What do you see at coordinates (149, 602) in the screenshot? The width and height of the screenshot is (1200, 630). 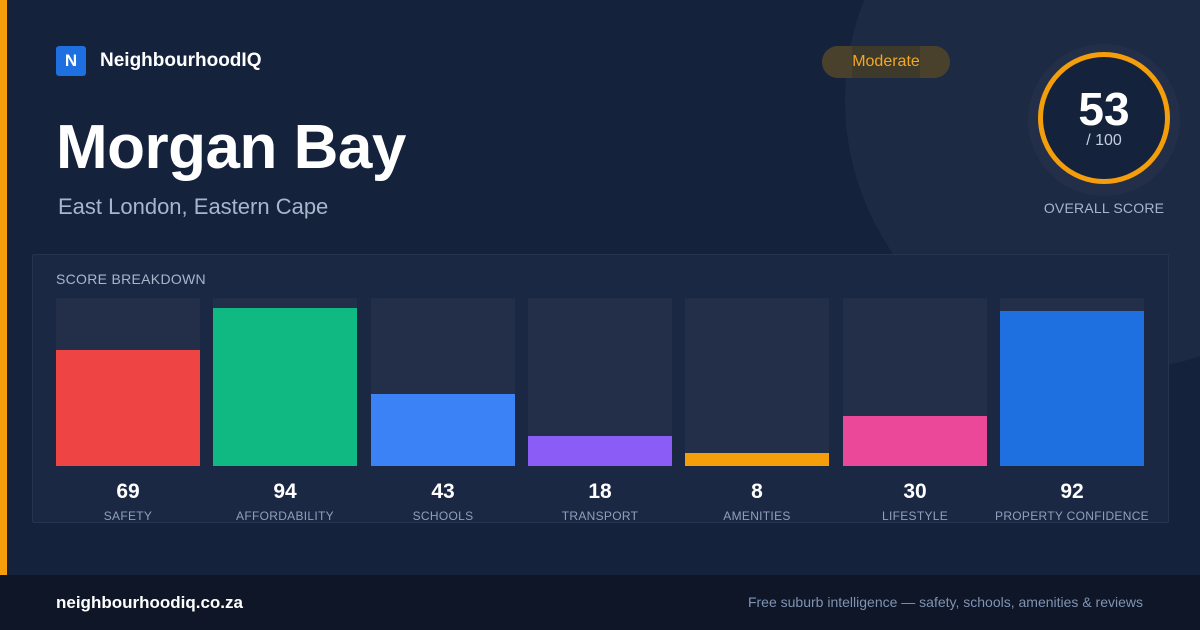 I see `footer-url: neighbourhoodiq.co.za` at bounding box center [149, 602].